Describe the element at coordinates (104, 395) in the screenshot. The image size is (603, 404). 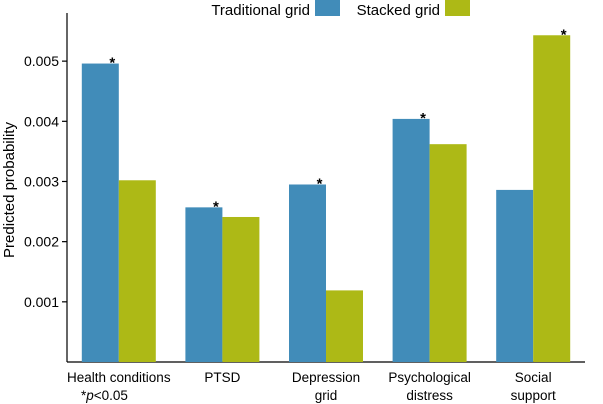
I see `significance-note: *p<0.05` at that location.